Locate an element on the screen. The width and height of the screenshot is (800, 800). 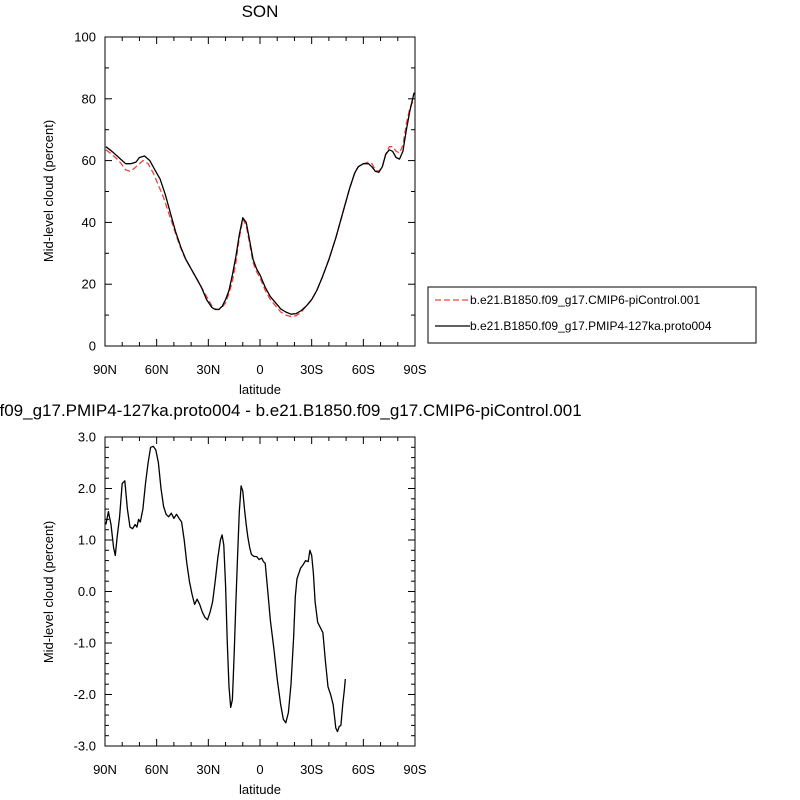
bottom-x-axis-title: latitude is located at coordinates (260, 789).